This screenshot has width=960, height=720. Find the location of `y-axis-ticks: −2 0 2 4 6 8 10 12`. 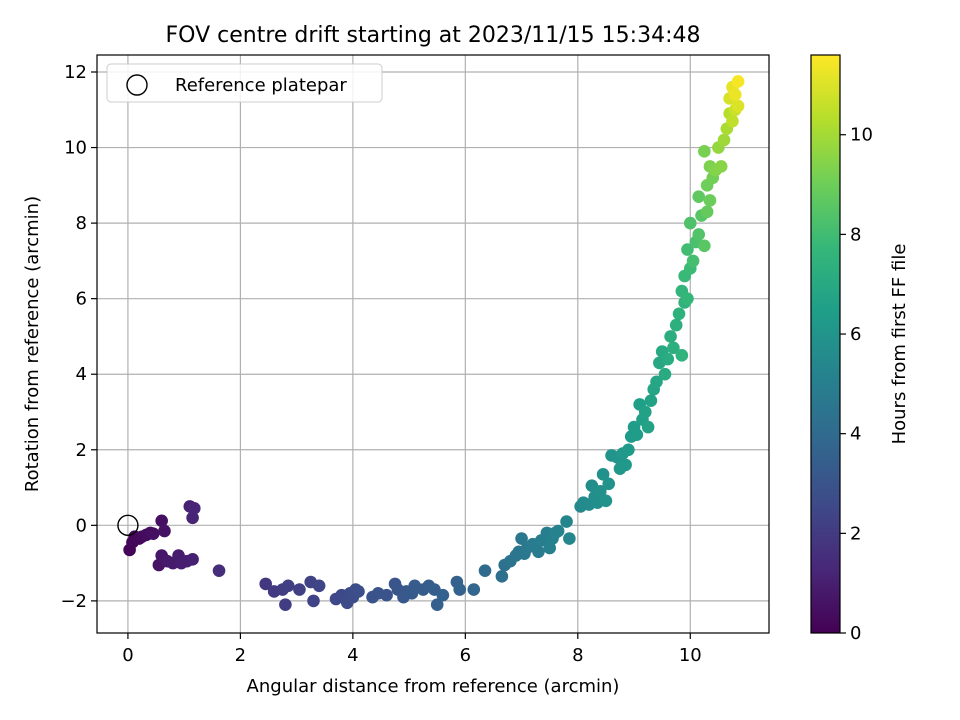

y-axis-ticks: −2 0 2 4 6 8 10 12 is located at coordinates (78, 337).